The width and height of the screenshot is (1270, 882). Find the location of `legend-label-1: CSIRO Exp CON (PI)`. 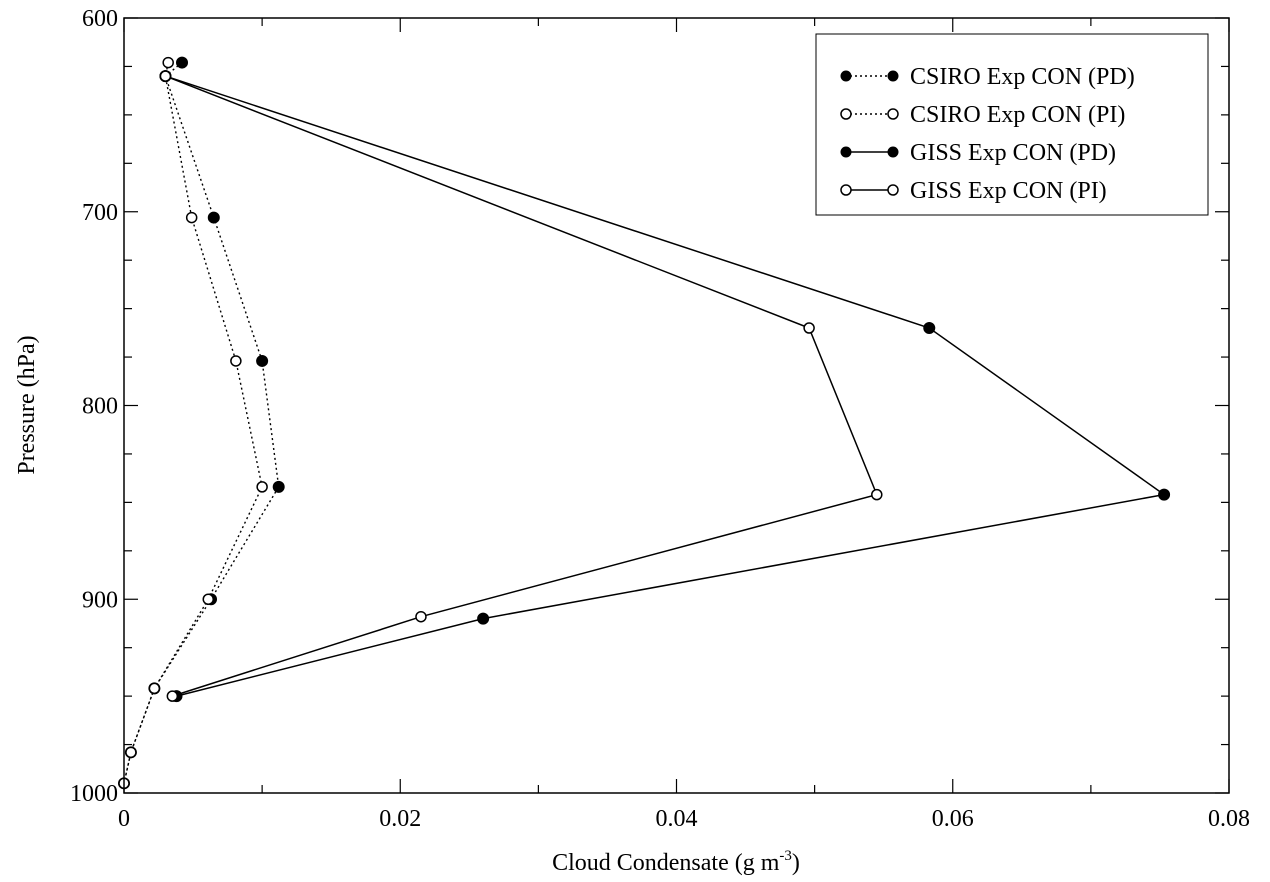

legend-label-1: CSIRO Exp CON (PI) is located at coordinates (1017, 115).